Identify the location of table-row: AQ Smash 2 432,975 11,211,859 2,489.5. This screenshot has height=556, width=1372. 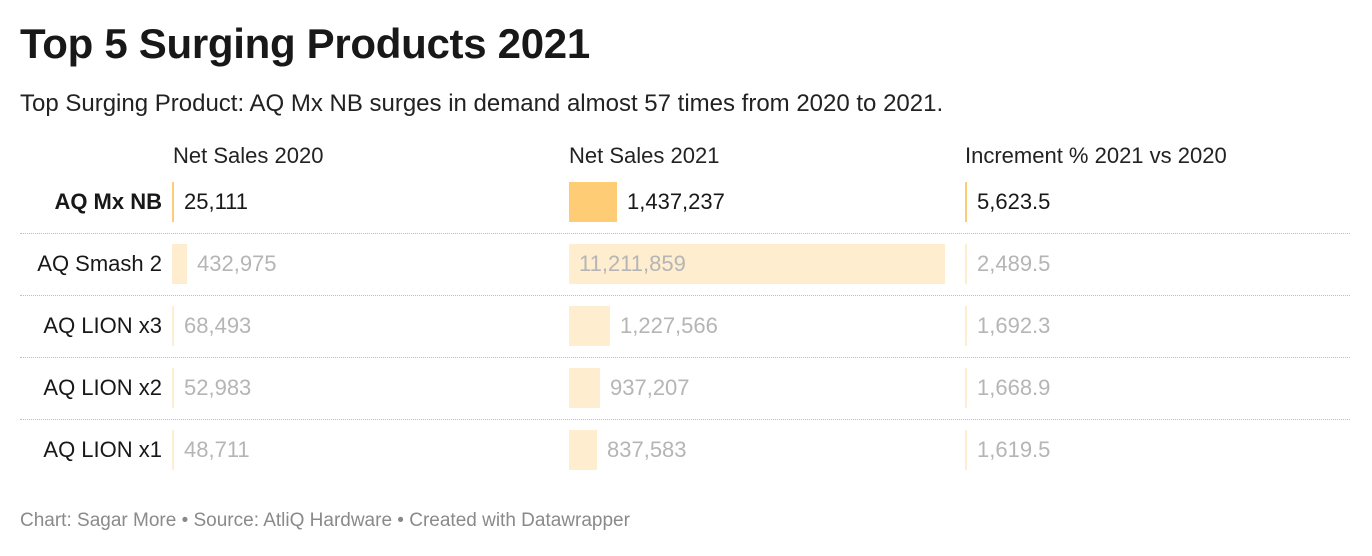
(685, 264).